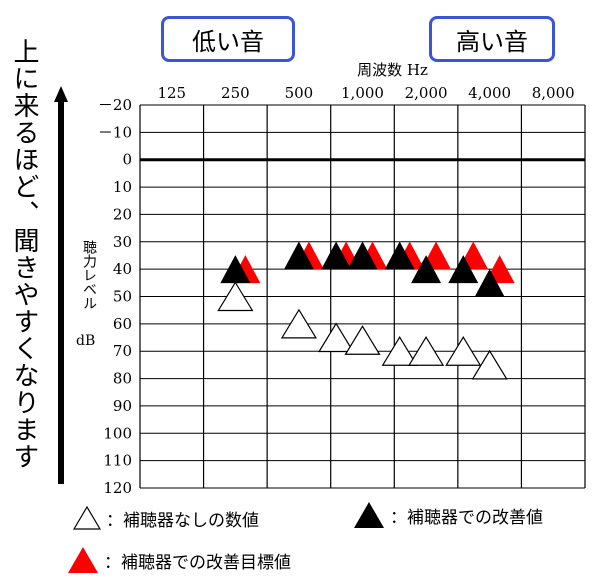  Describe the element at coordinates (117, 461) in the screenshot. I see `y-tick-label: 110` at that location.